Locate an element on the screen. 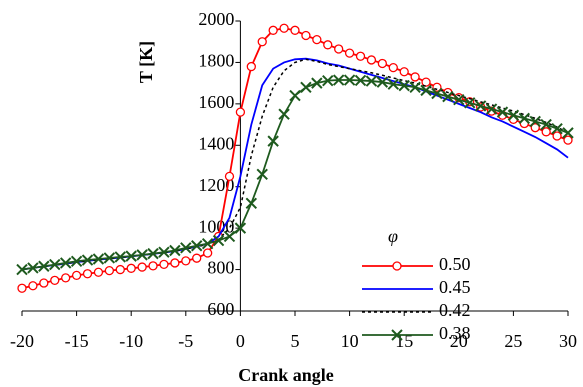 The image size is (583, 387). legend-label: 0.45 is located at coordinates (455, 287).